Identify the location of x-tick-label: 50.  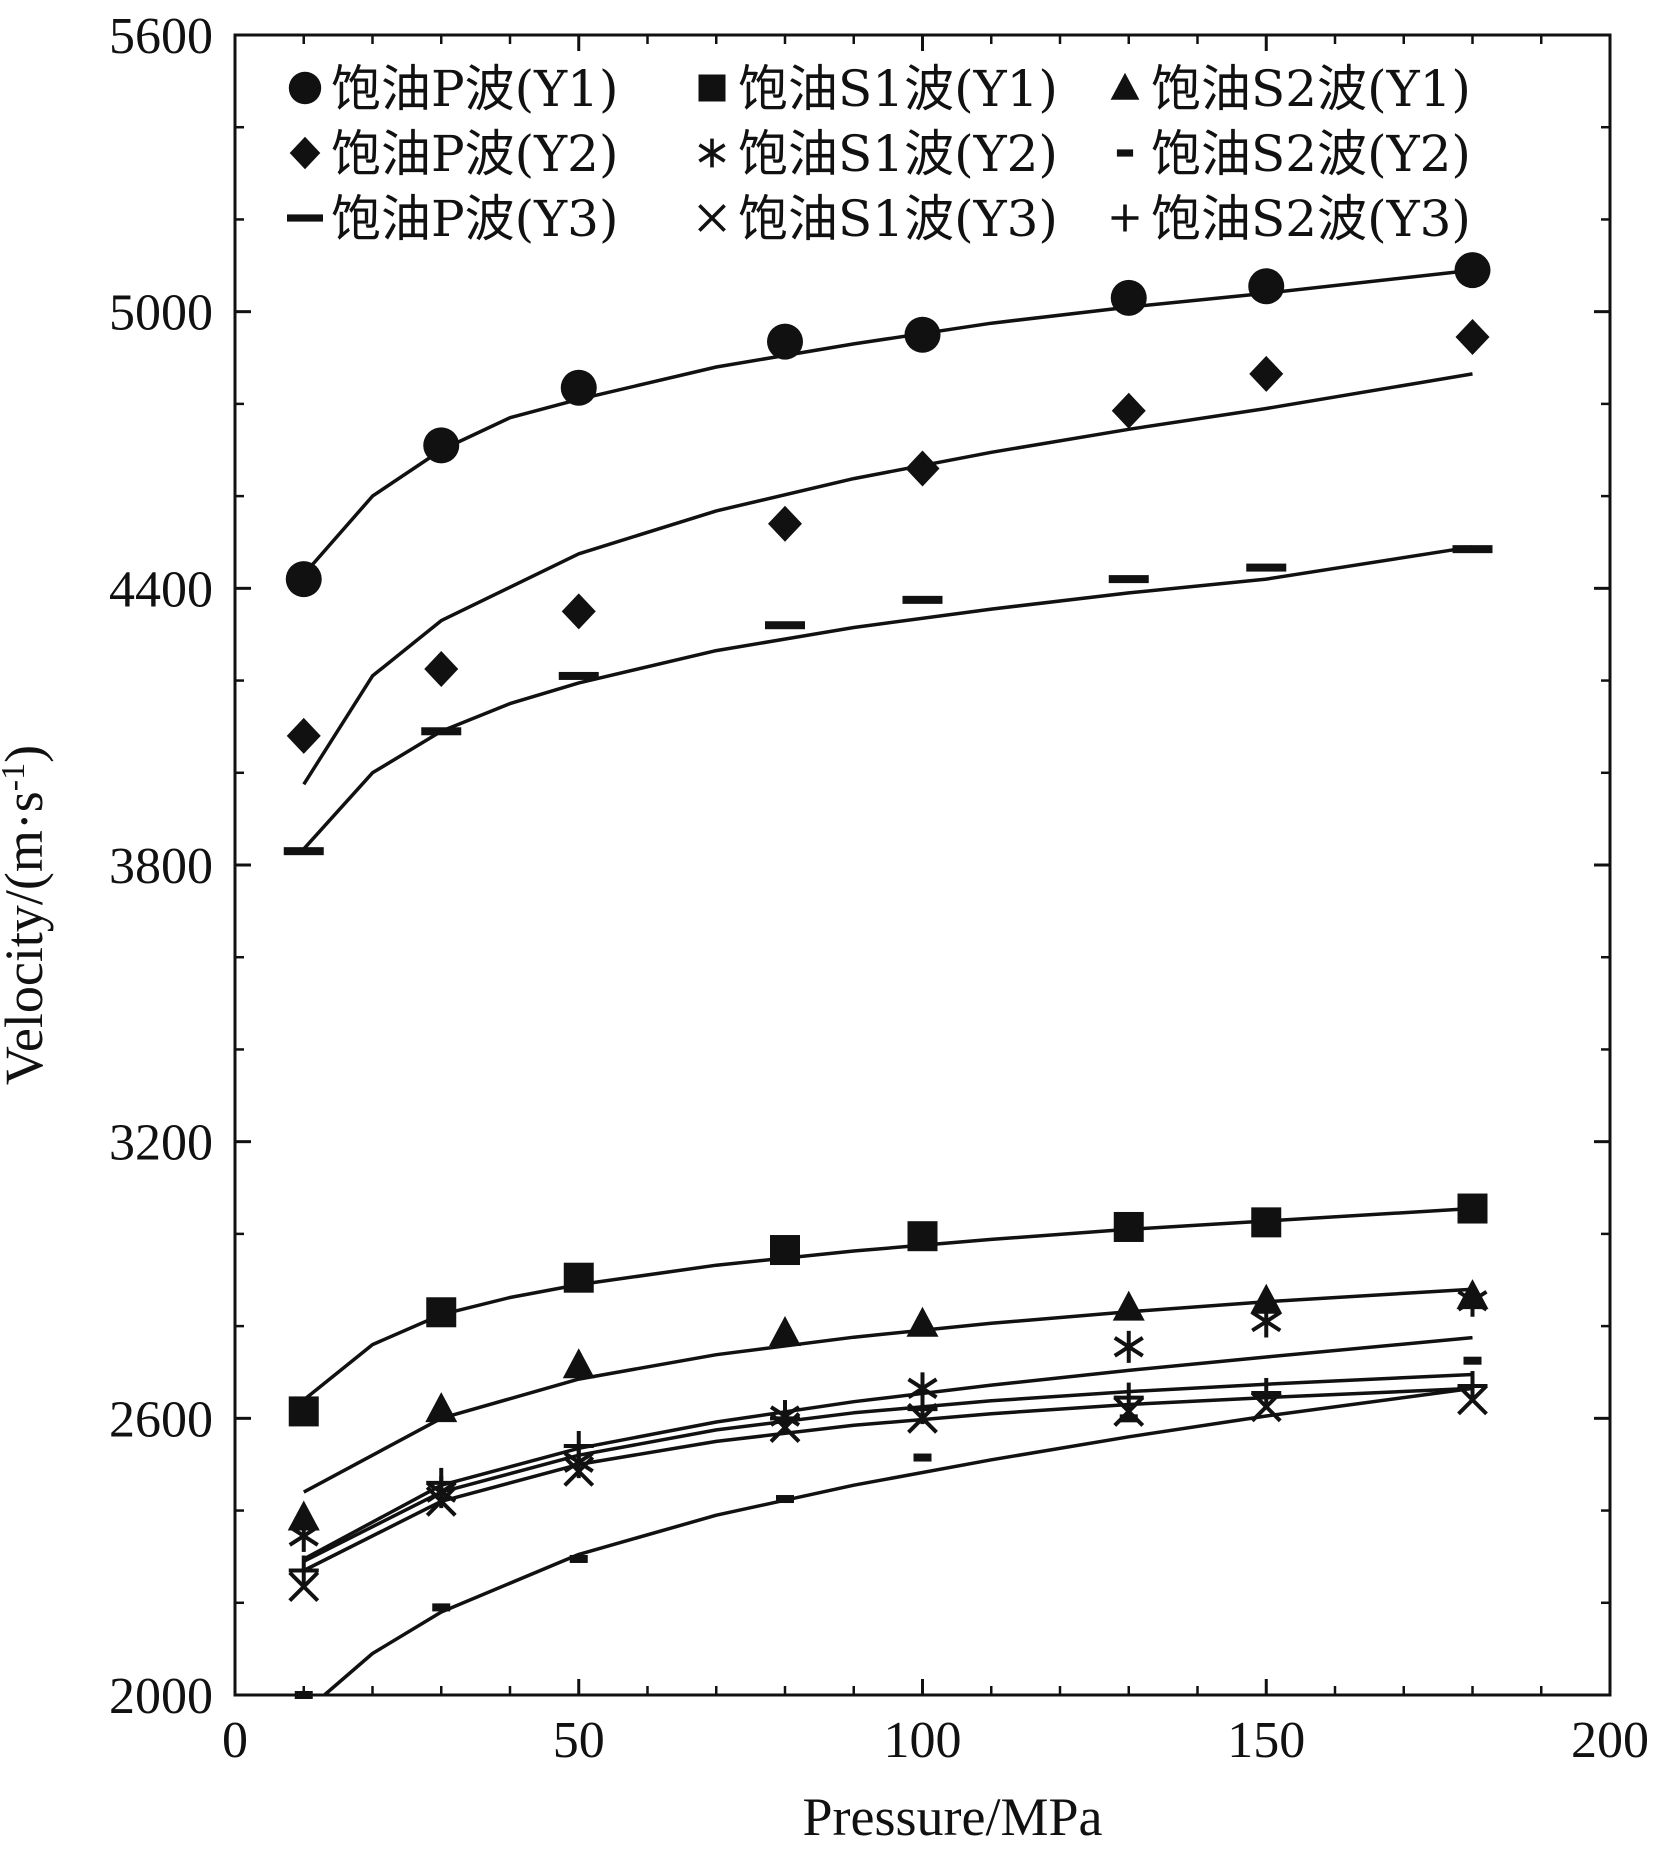
(579, 1740).